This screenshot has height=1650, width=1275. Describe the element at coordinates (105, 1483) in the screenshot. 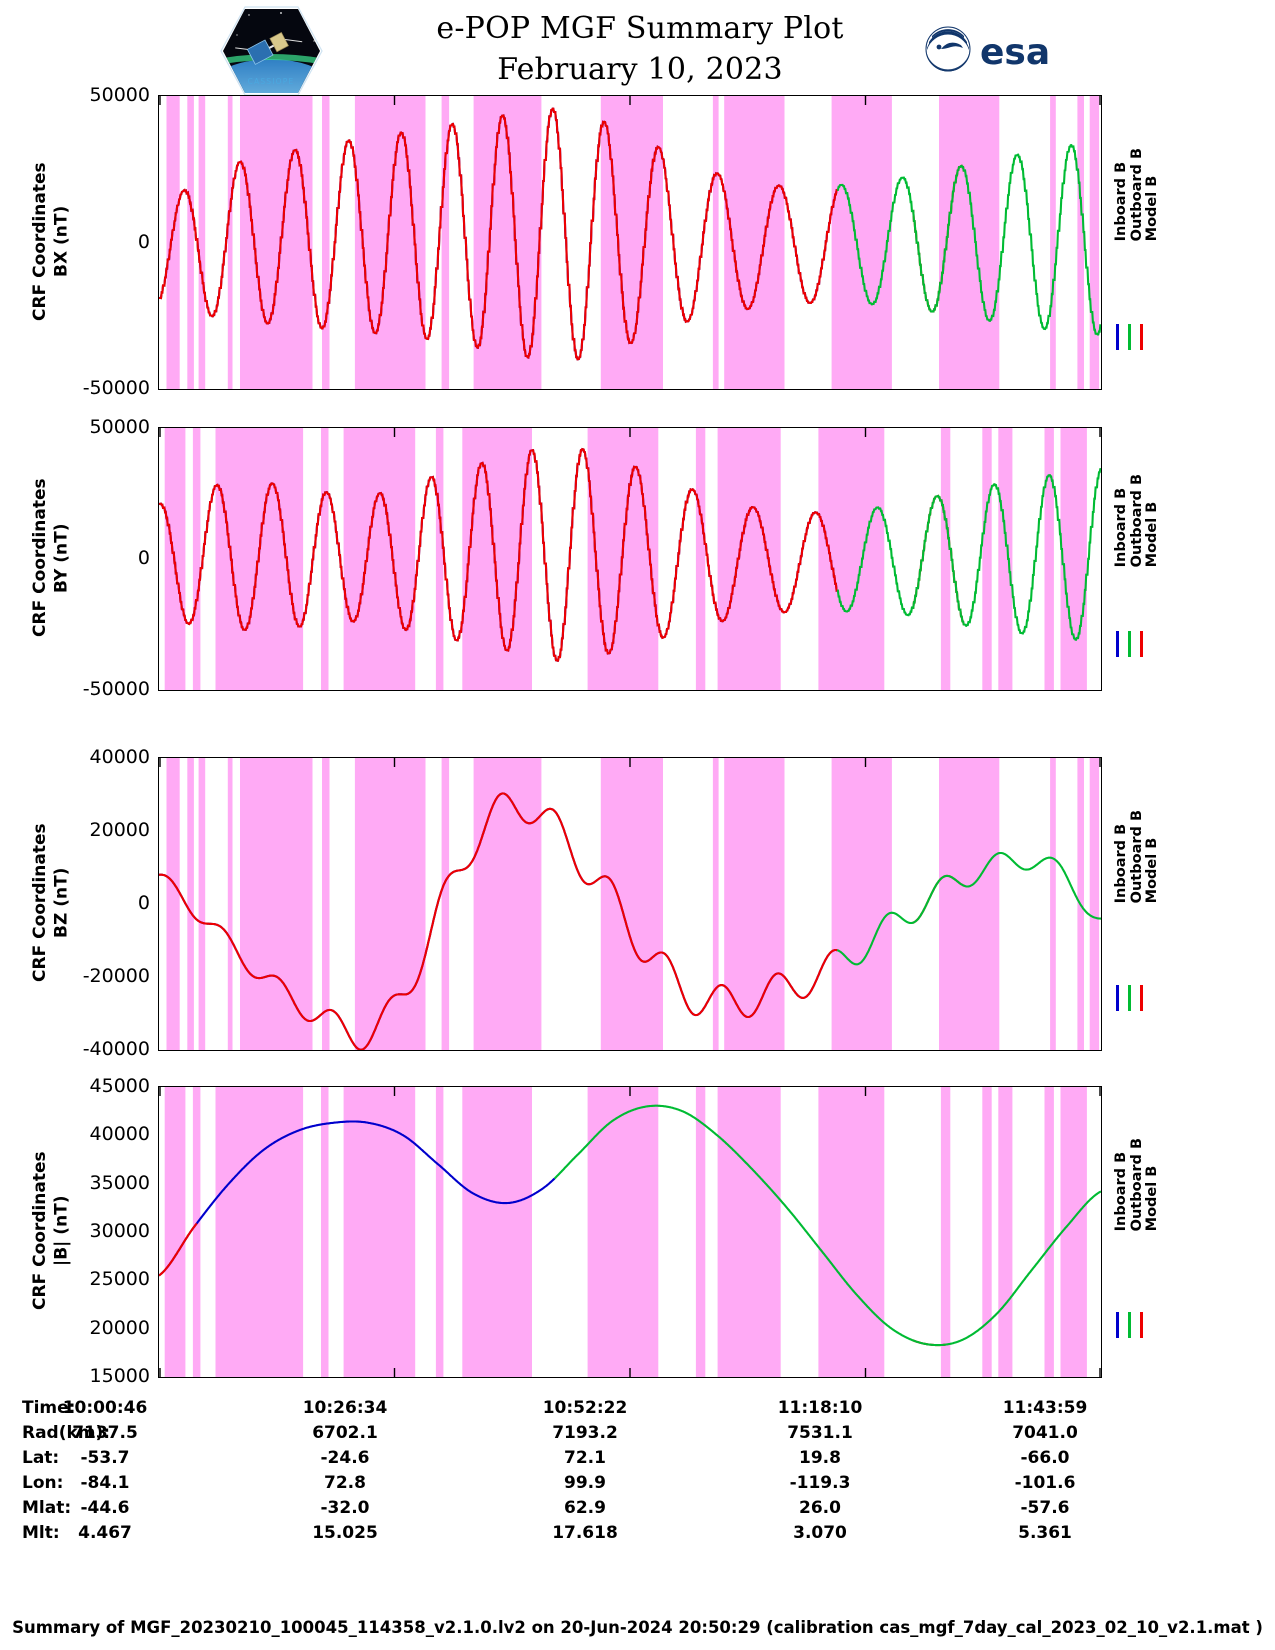

I see `table-cell: -84.1` at that location.